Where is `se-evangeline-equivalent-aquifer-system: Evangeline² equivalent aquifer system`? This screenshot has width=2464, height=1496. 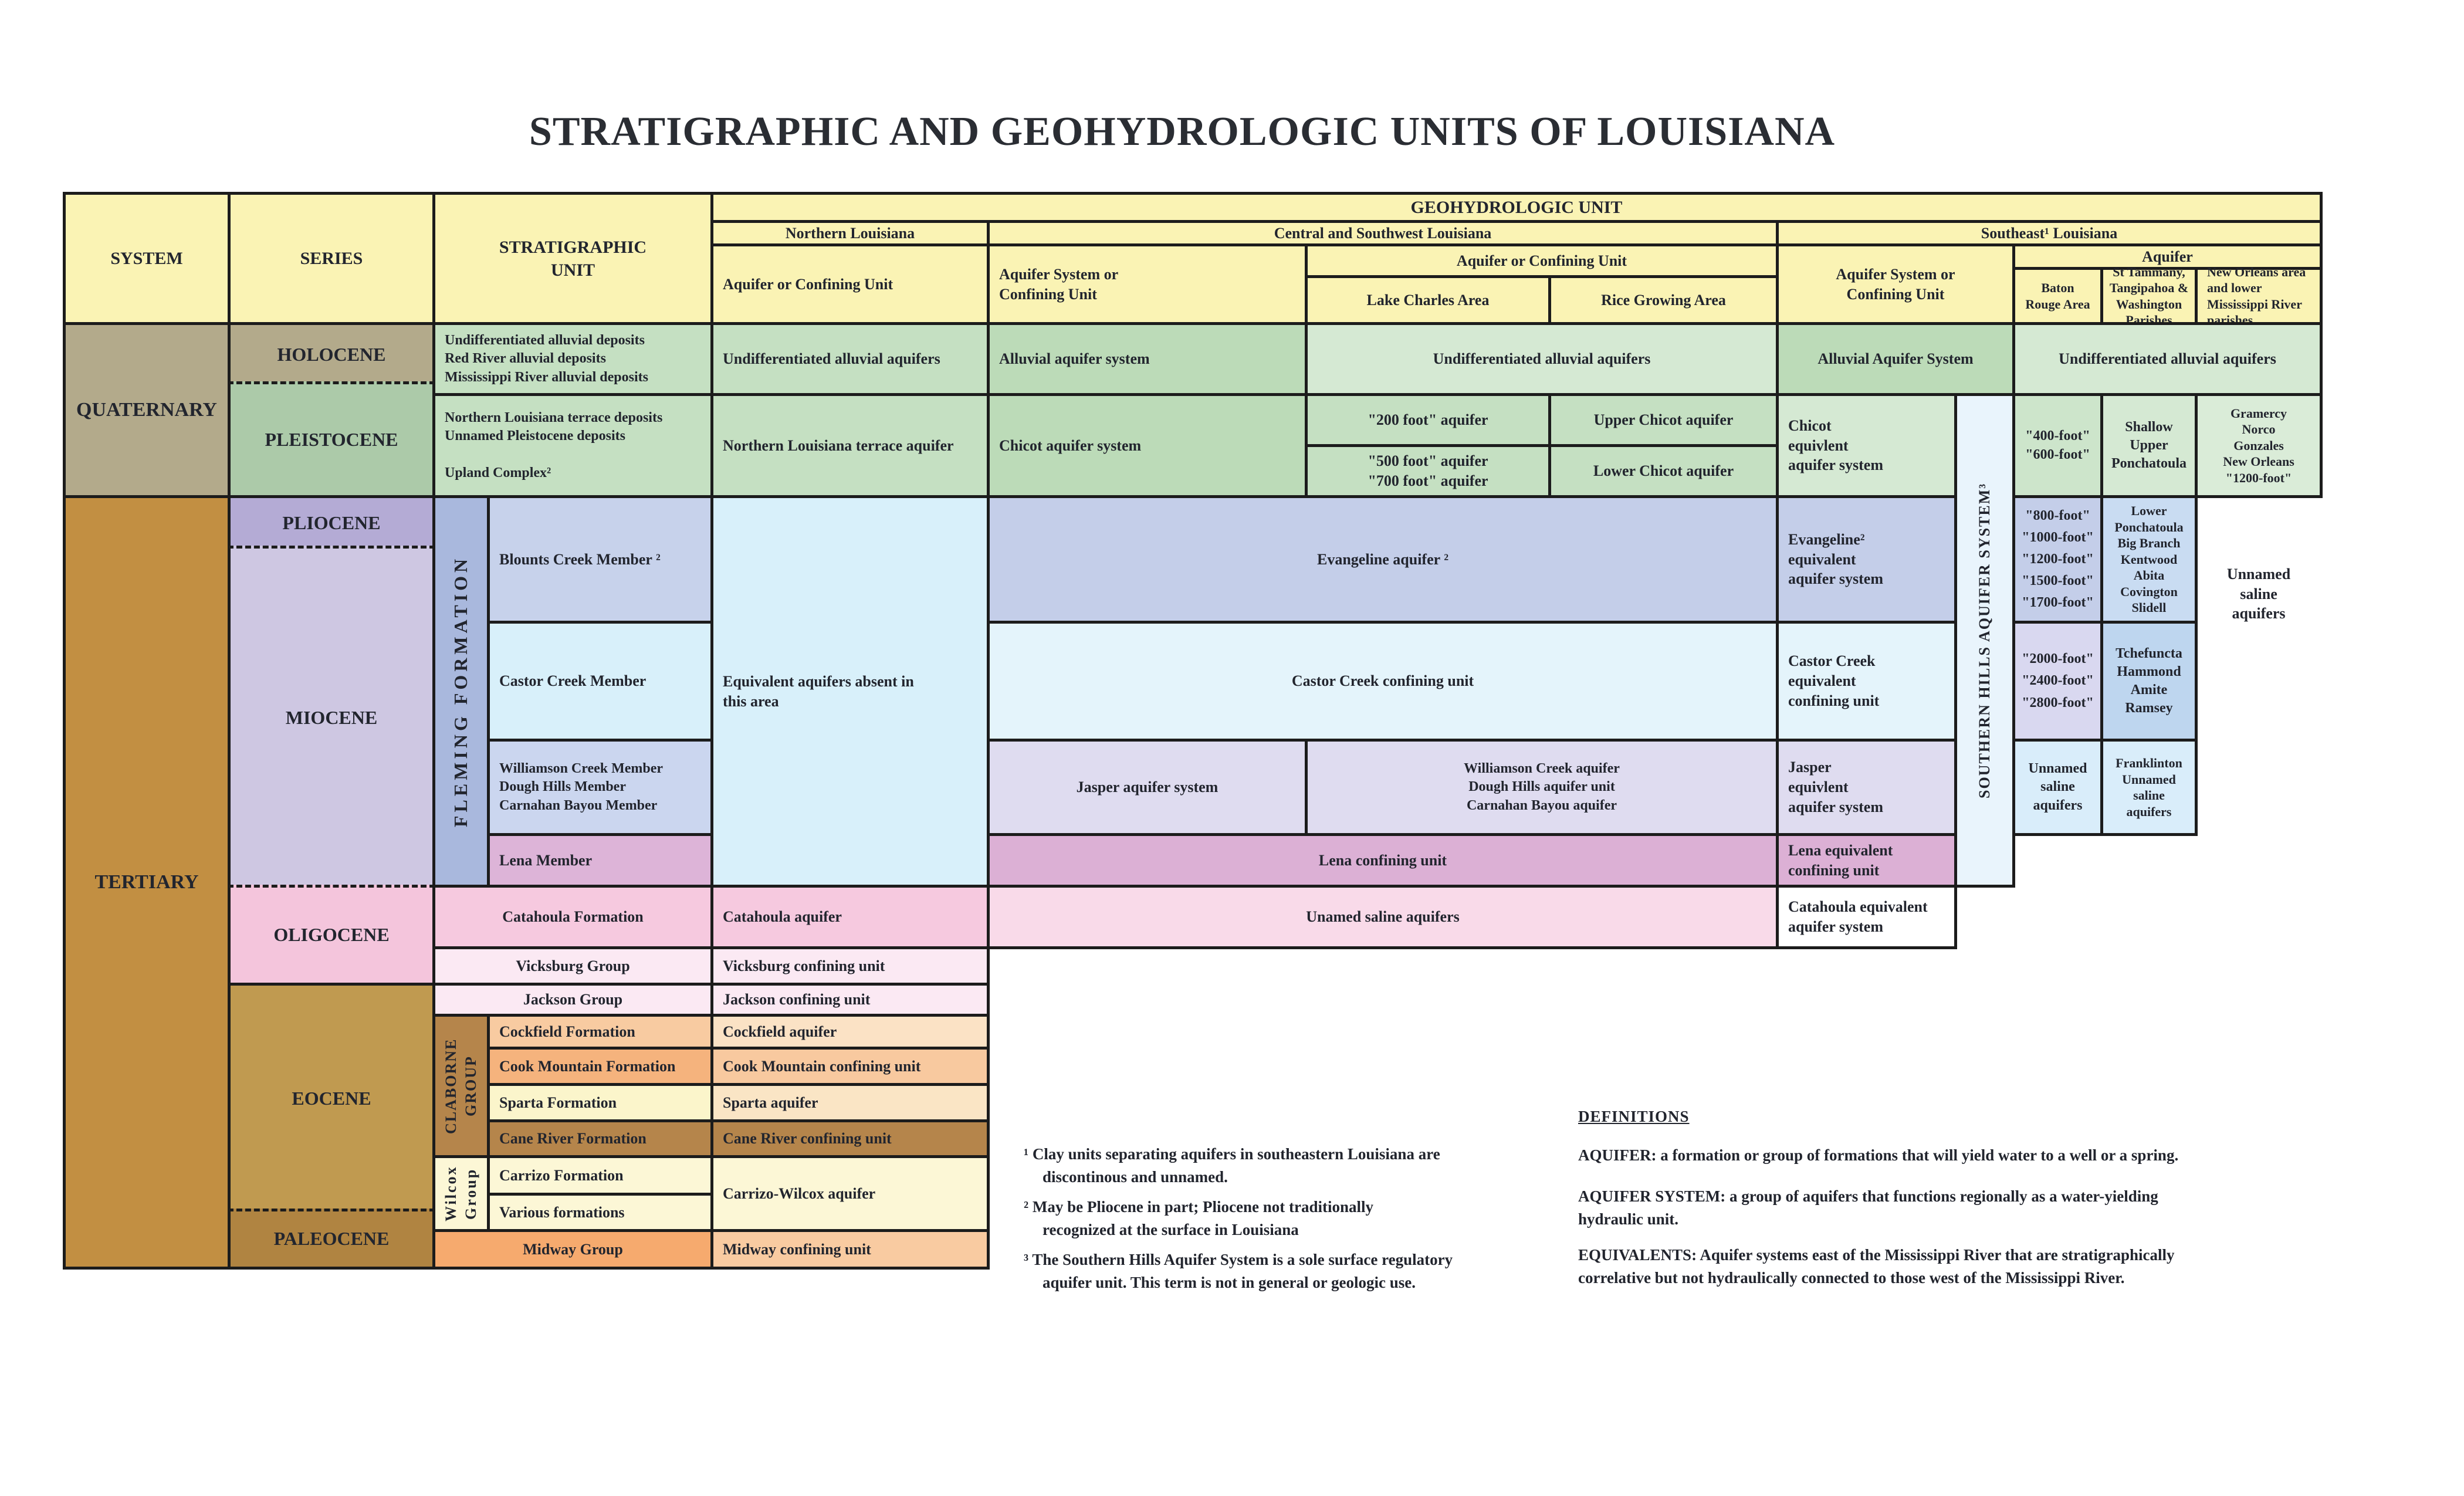
se-evangeline-equivalent-aquifer-system: Evangeline² equivalent aquifer system is located at coordinates (1866, 559).